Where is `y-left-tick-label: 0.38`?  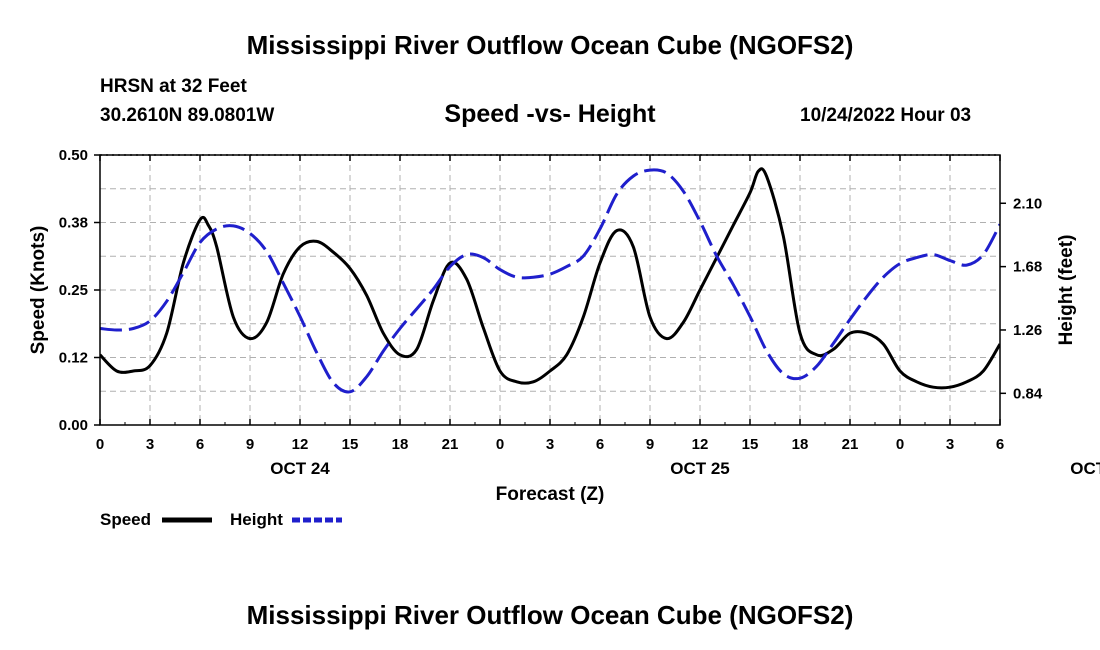 y-left-tick-label: 0.38 is located at coordinates (73, 223).